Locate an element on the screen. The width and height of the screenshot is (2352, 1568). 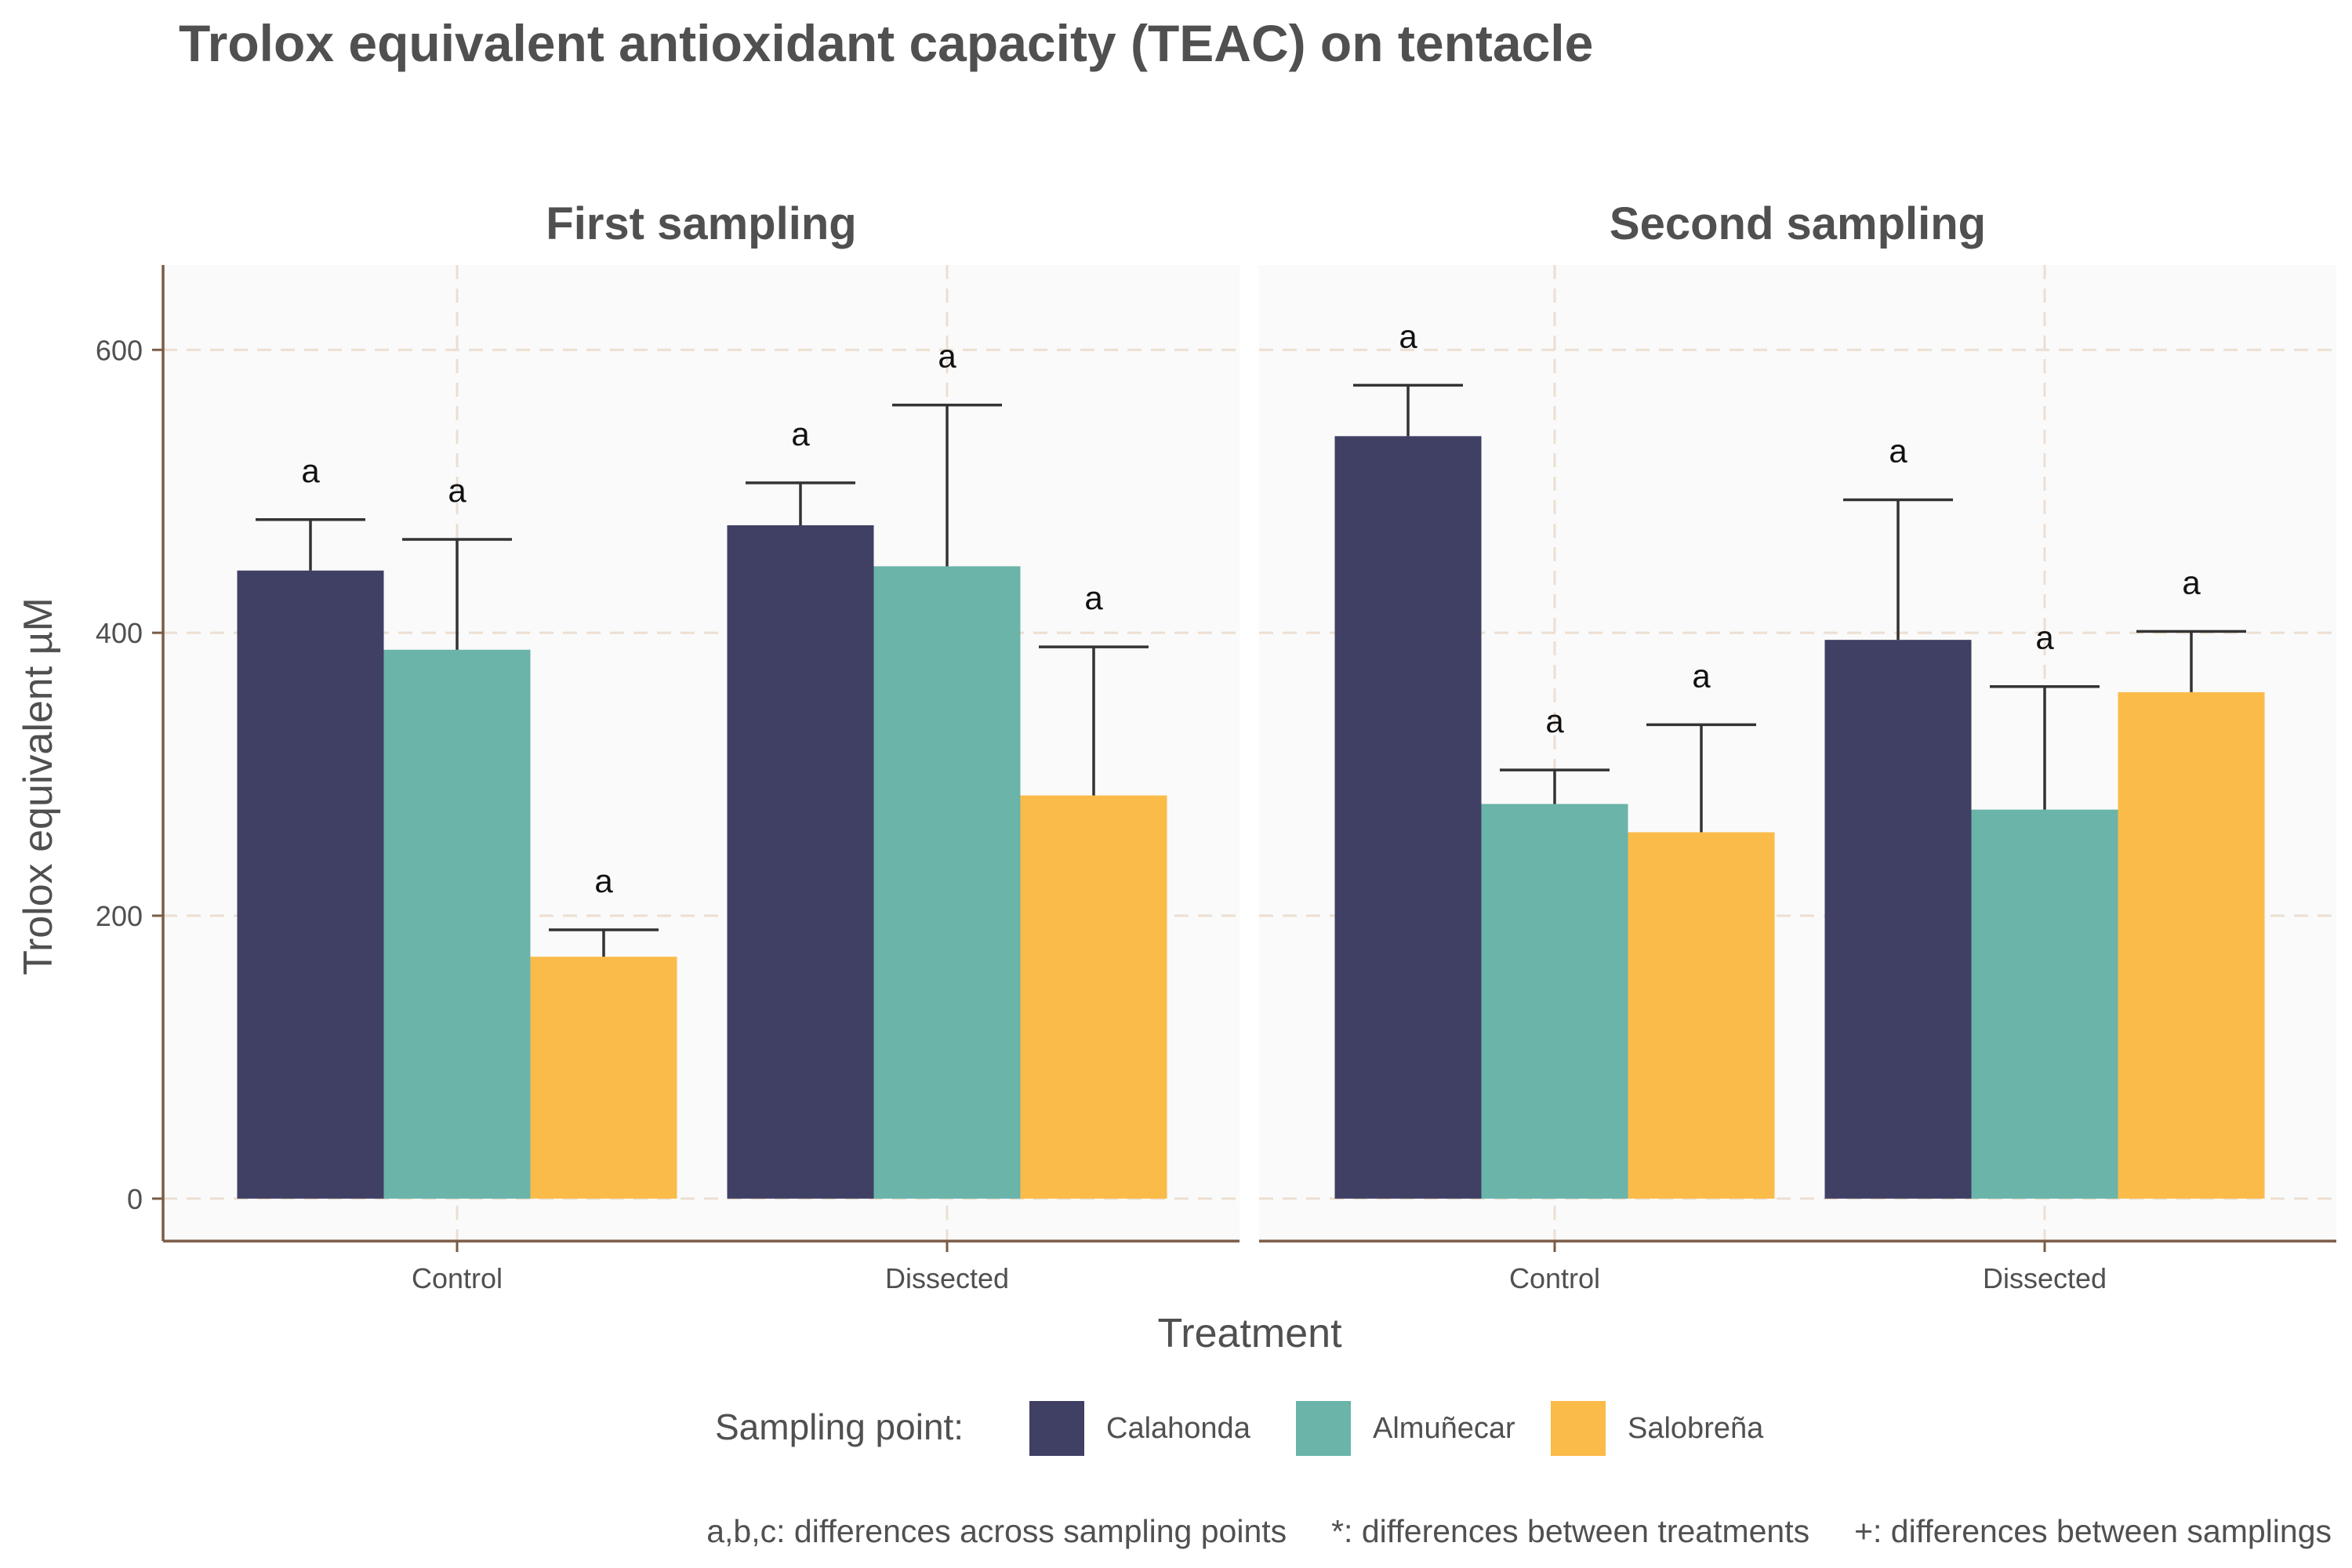
legend-title: Sampling point: is located at coordinates (839, 1426).